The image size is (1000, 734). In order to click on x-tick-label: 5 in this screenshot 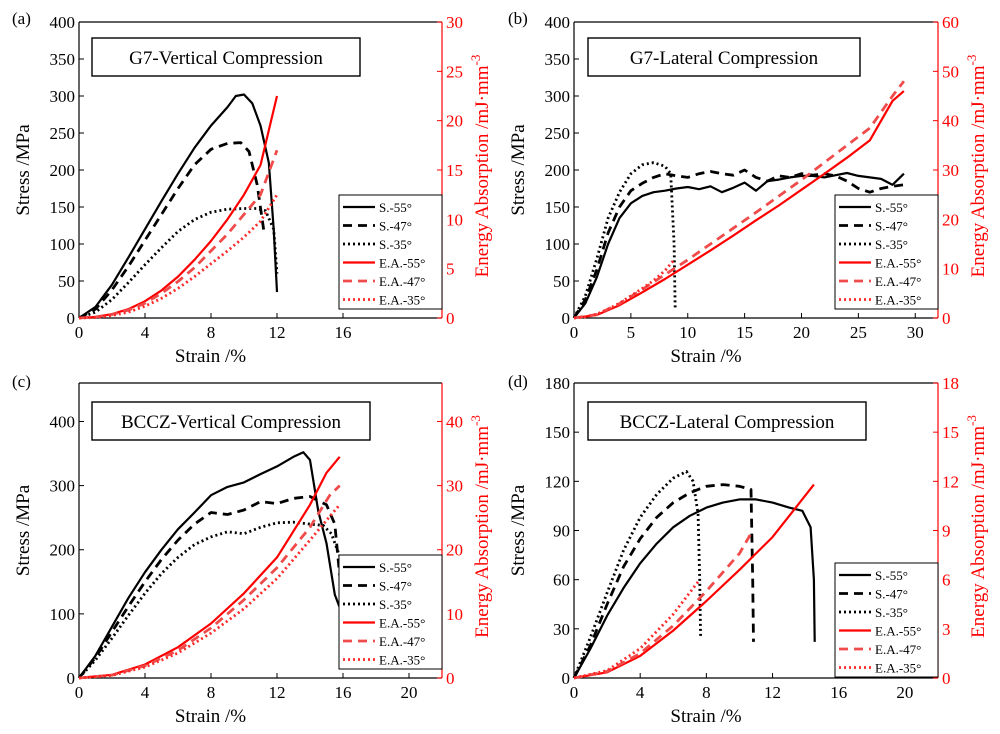, I will do `click(631, 332)`.